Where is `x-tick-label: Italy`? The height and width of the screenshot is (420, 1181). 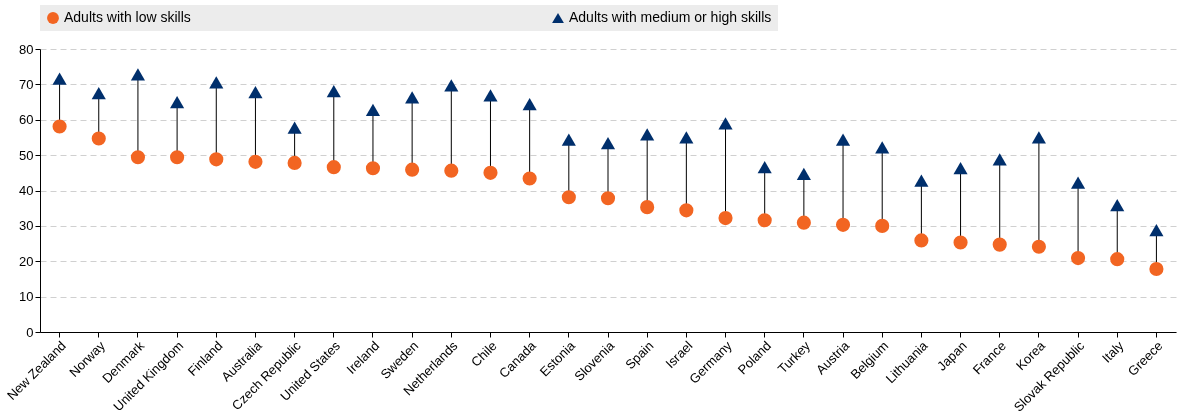 x-tick-label: Italy is located at coordinates (1112, 351).